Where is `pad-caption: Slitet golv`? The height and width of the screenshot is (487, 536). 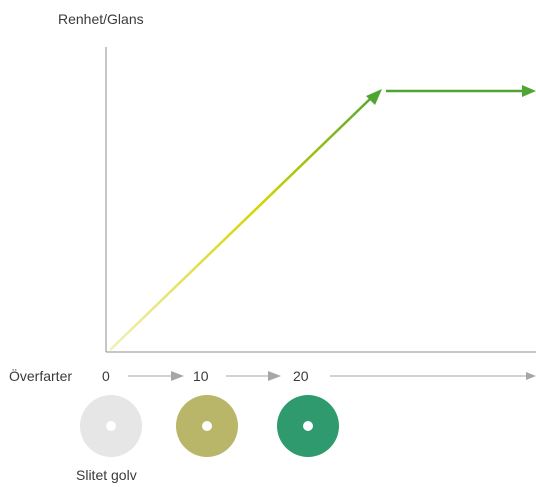 pad-caption: Slitet golv is located at coordinates (106, 475).